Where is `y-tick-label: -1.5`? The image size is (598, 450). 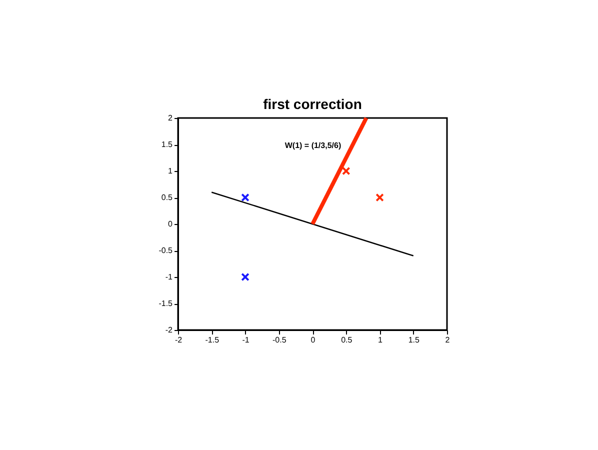 y-tick-label: -1.5 is located at coordinates (166, 303).